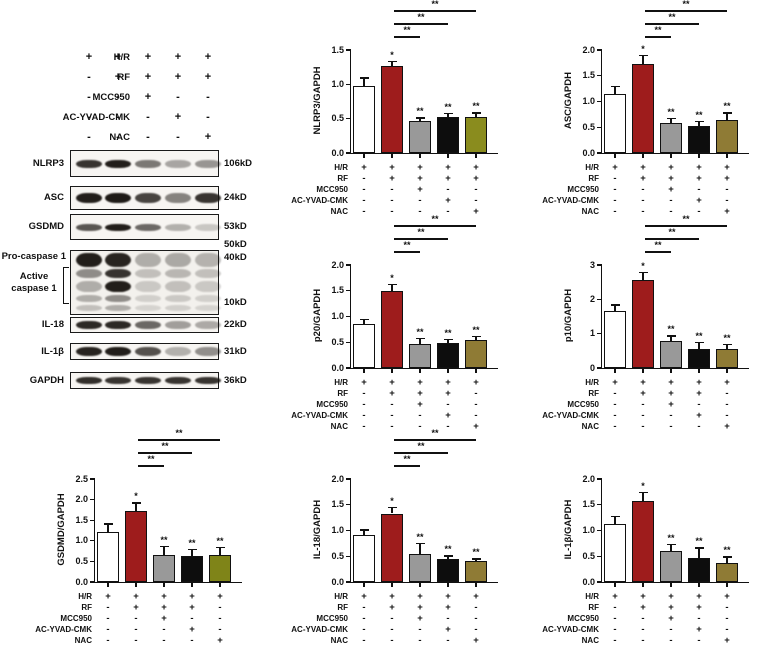  I want to click on treatment-row-label: MCC950, so click(332, 404).